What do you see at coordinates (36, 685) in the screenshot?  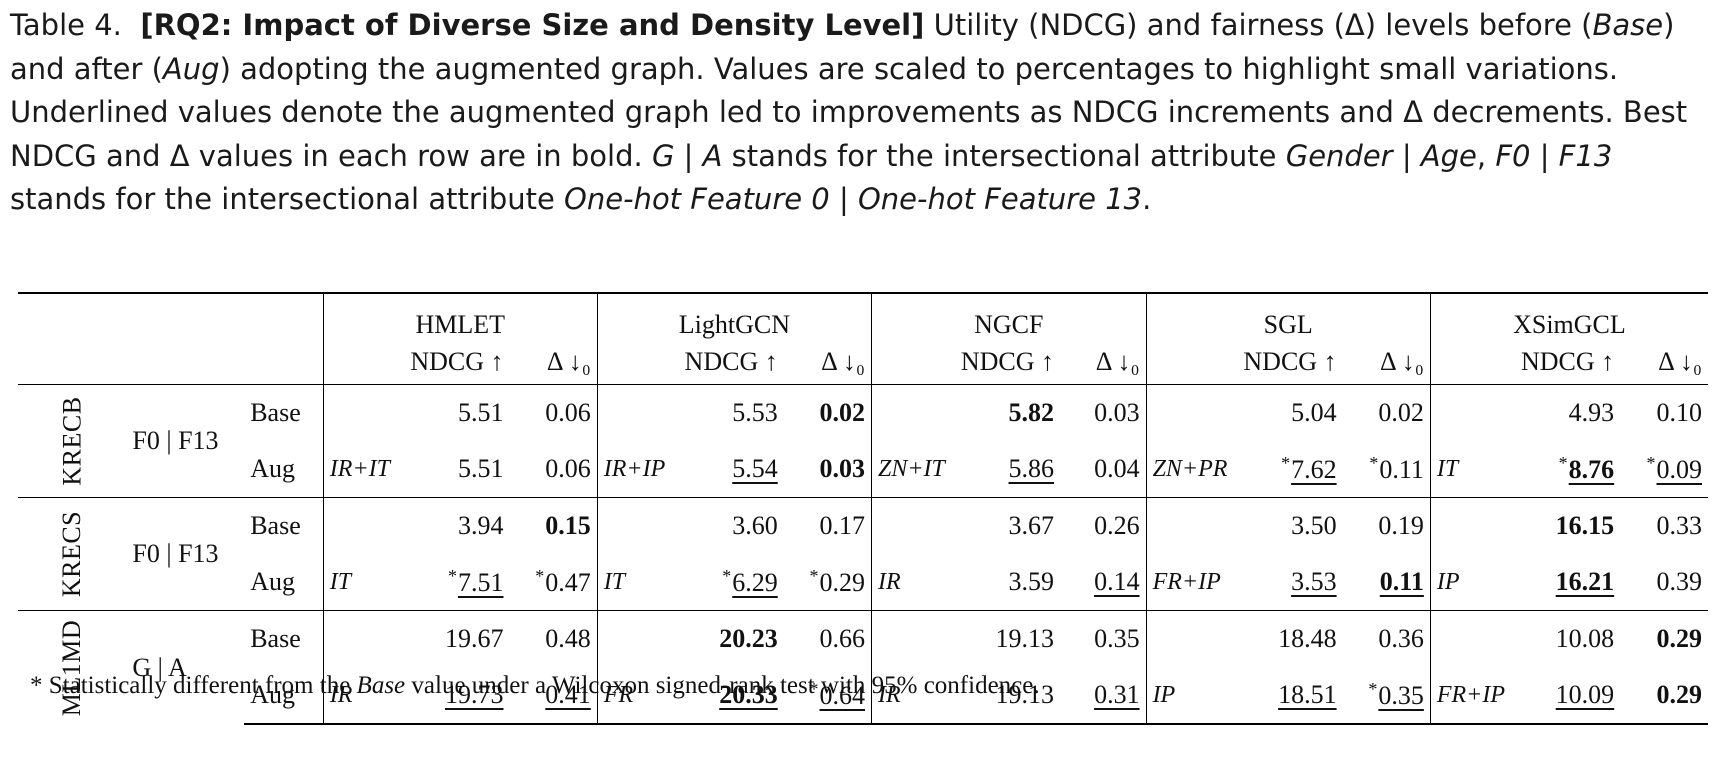 I see `footnote-star: *` at bounding box center [36, 685].